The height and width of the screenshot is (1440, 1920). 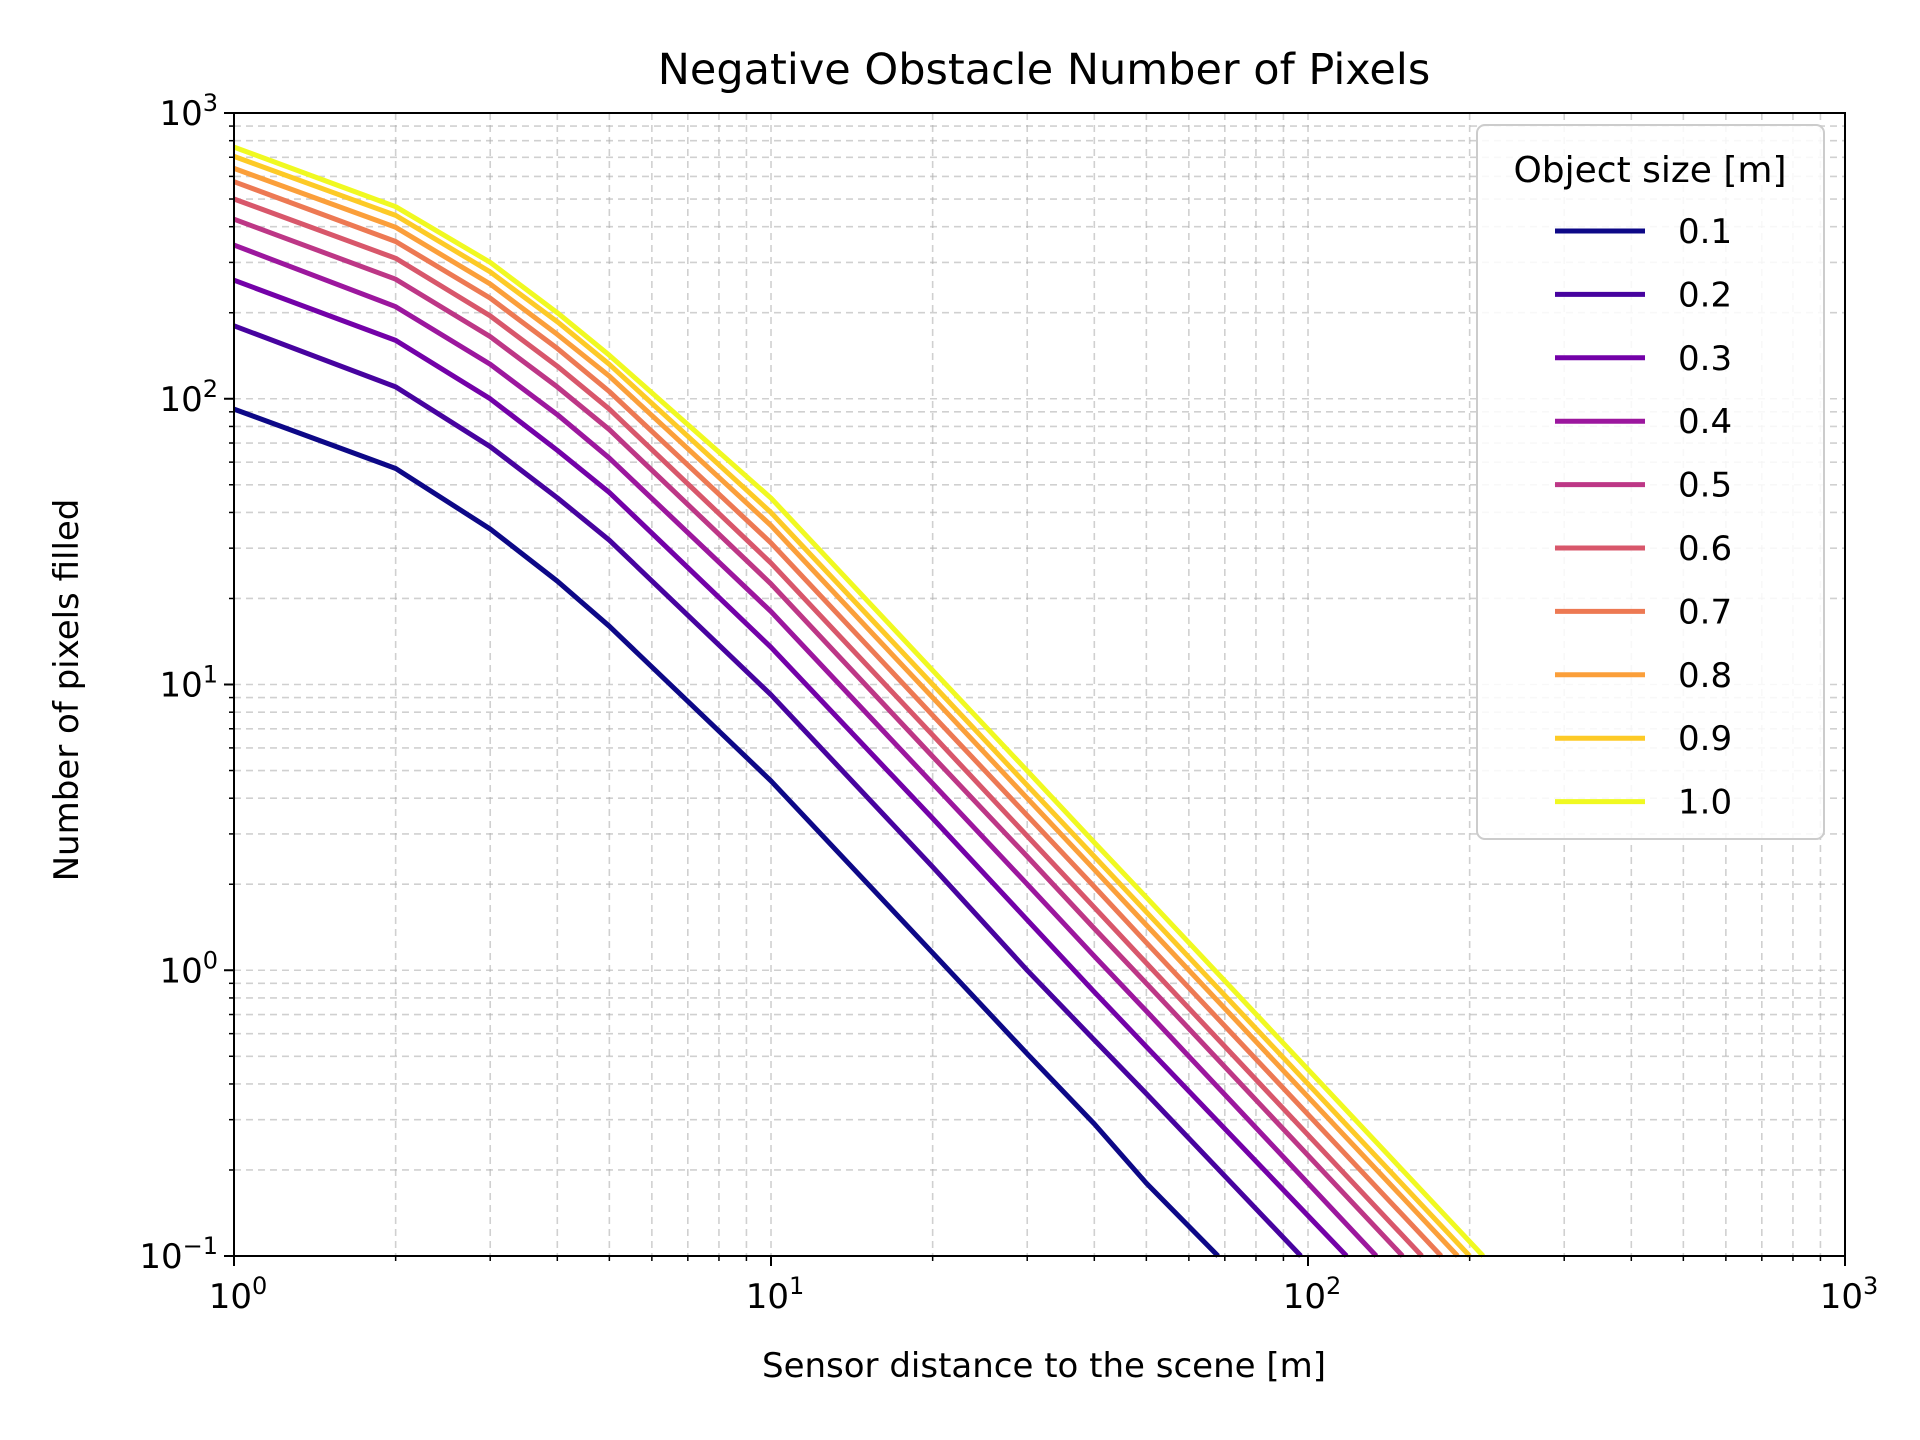 What do you see at coordinates (1705, 422) in the screenshot?
I see `legend-label-0.4: 0.4` at bounding box center [1705, 422].